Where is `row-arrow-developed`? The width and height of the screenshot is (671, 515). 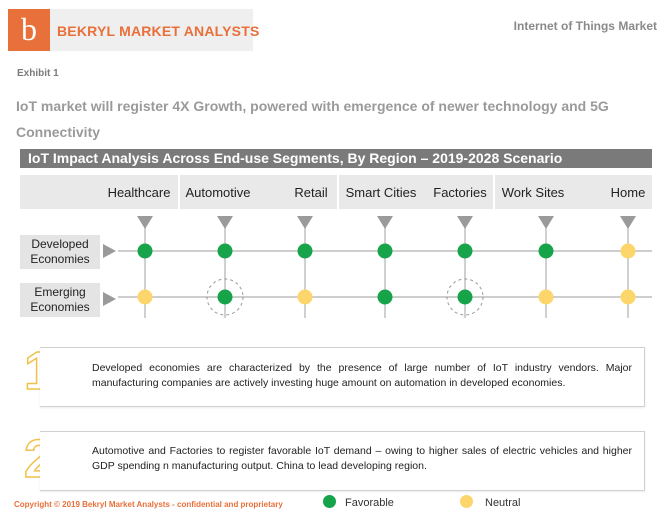 row-arrow-developed is located at coordinates (109, 251).